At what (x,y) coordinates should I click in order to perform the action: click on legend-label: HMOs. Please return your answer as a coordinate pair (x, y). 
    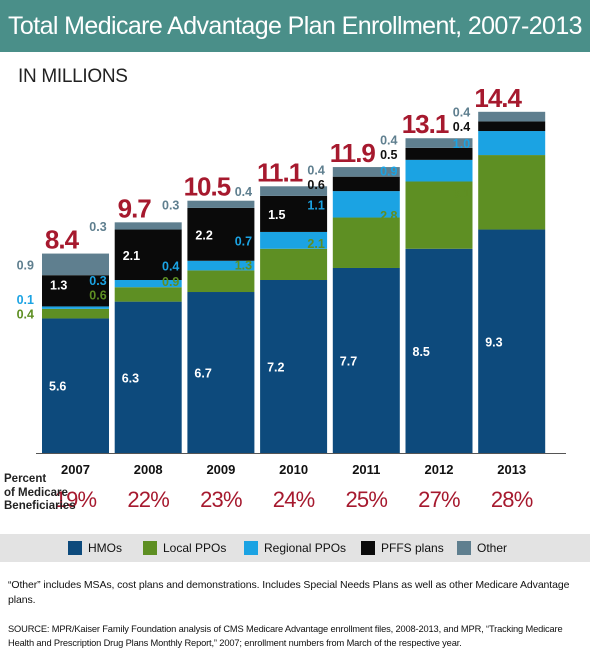
    Looking at the image, I should click on (105, 548).